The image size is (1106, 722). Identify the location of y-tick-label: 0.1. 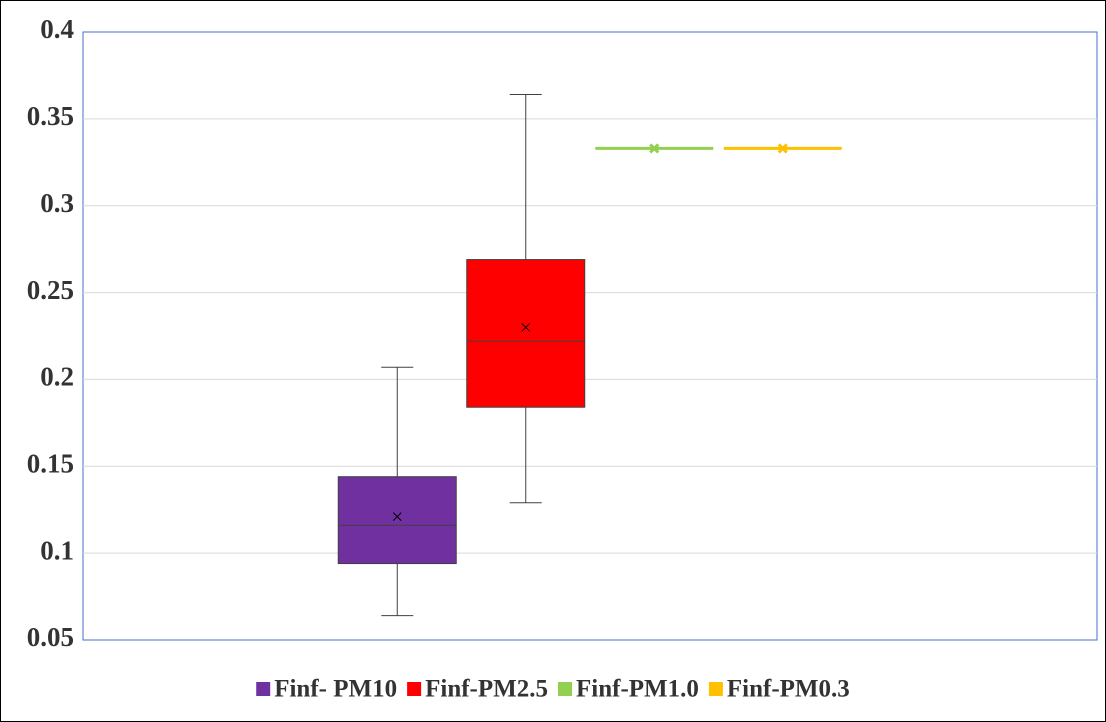
(57, 550).